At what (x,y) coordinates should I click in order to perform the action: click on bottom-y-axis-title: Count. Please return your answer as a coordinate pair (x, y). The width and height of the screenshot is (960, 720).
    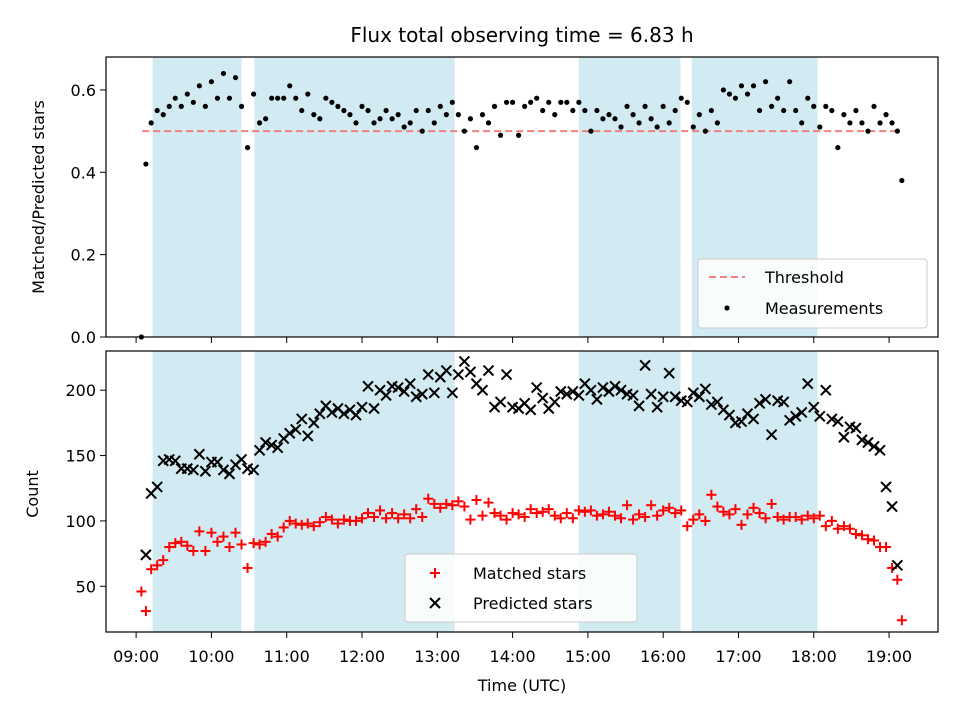
    Looking at the image, I should click on (32, 494).